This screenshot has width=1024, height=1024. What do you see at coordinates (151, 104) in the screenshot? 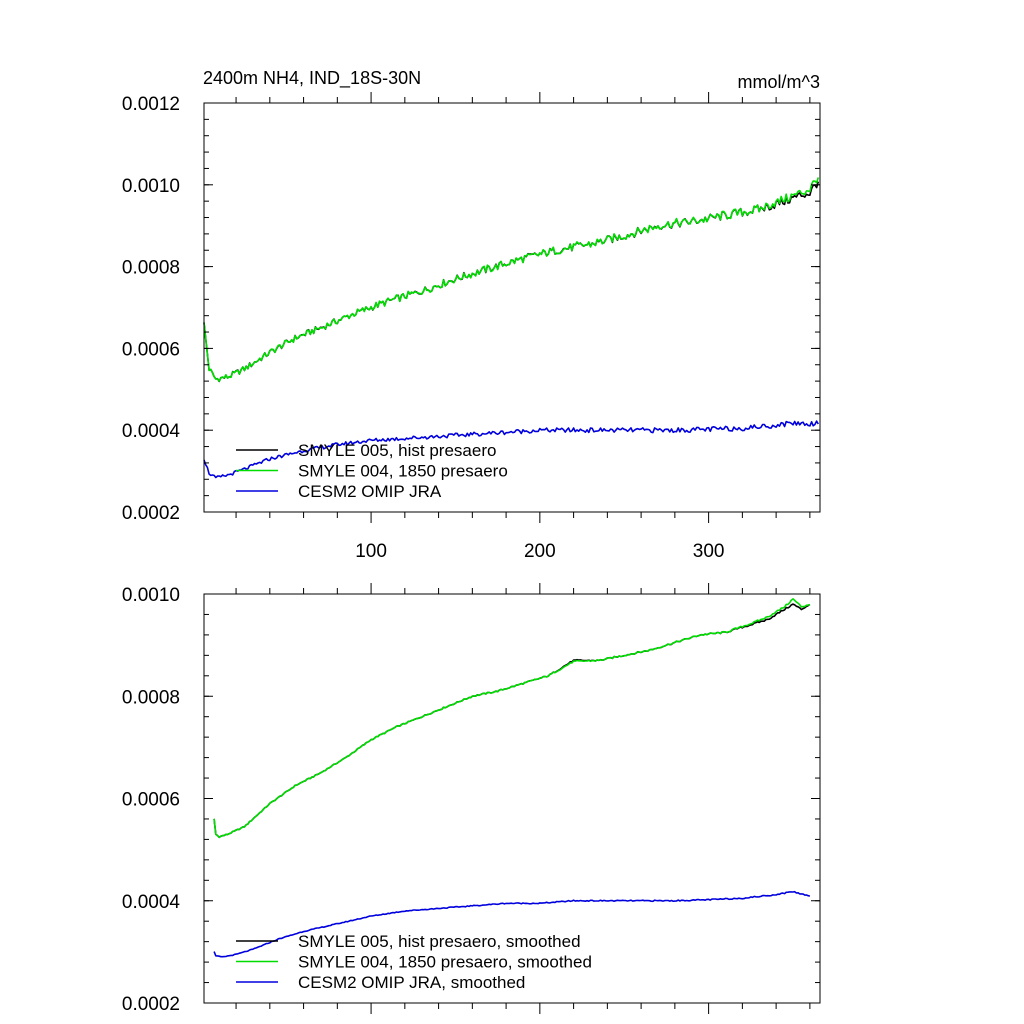
I see `y-tick-label: 0.0012` at bounding box center [151, 104].